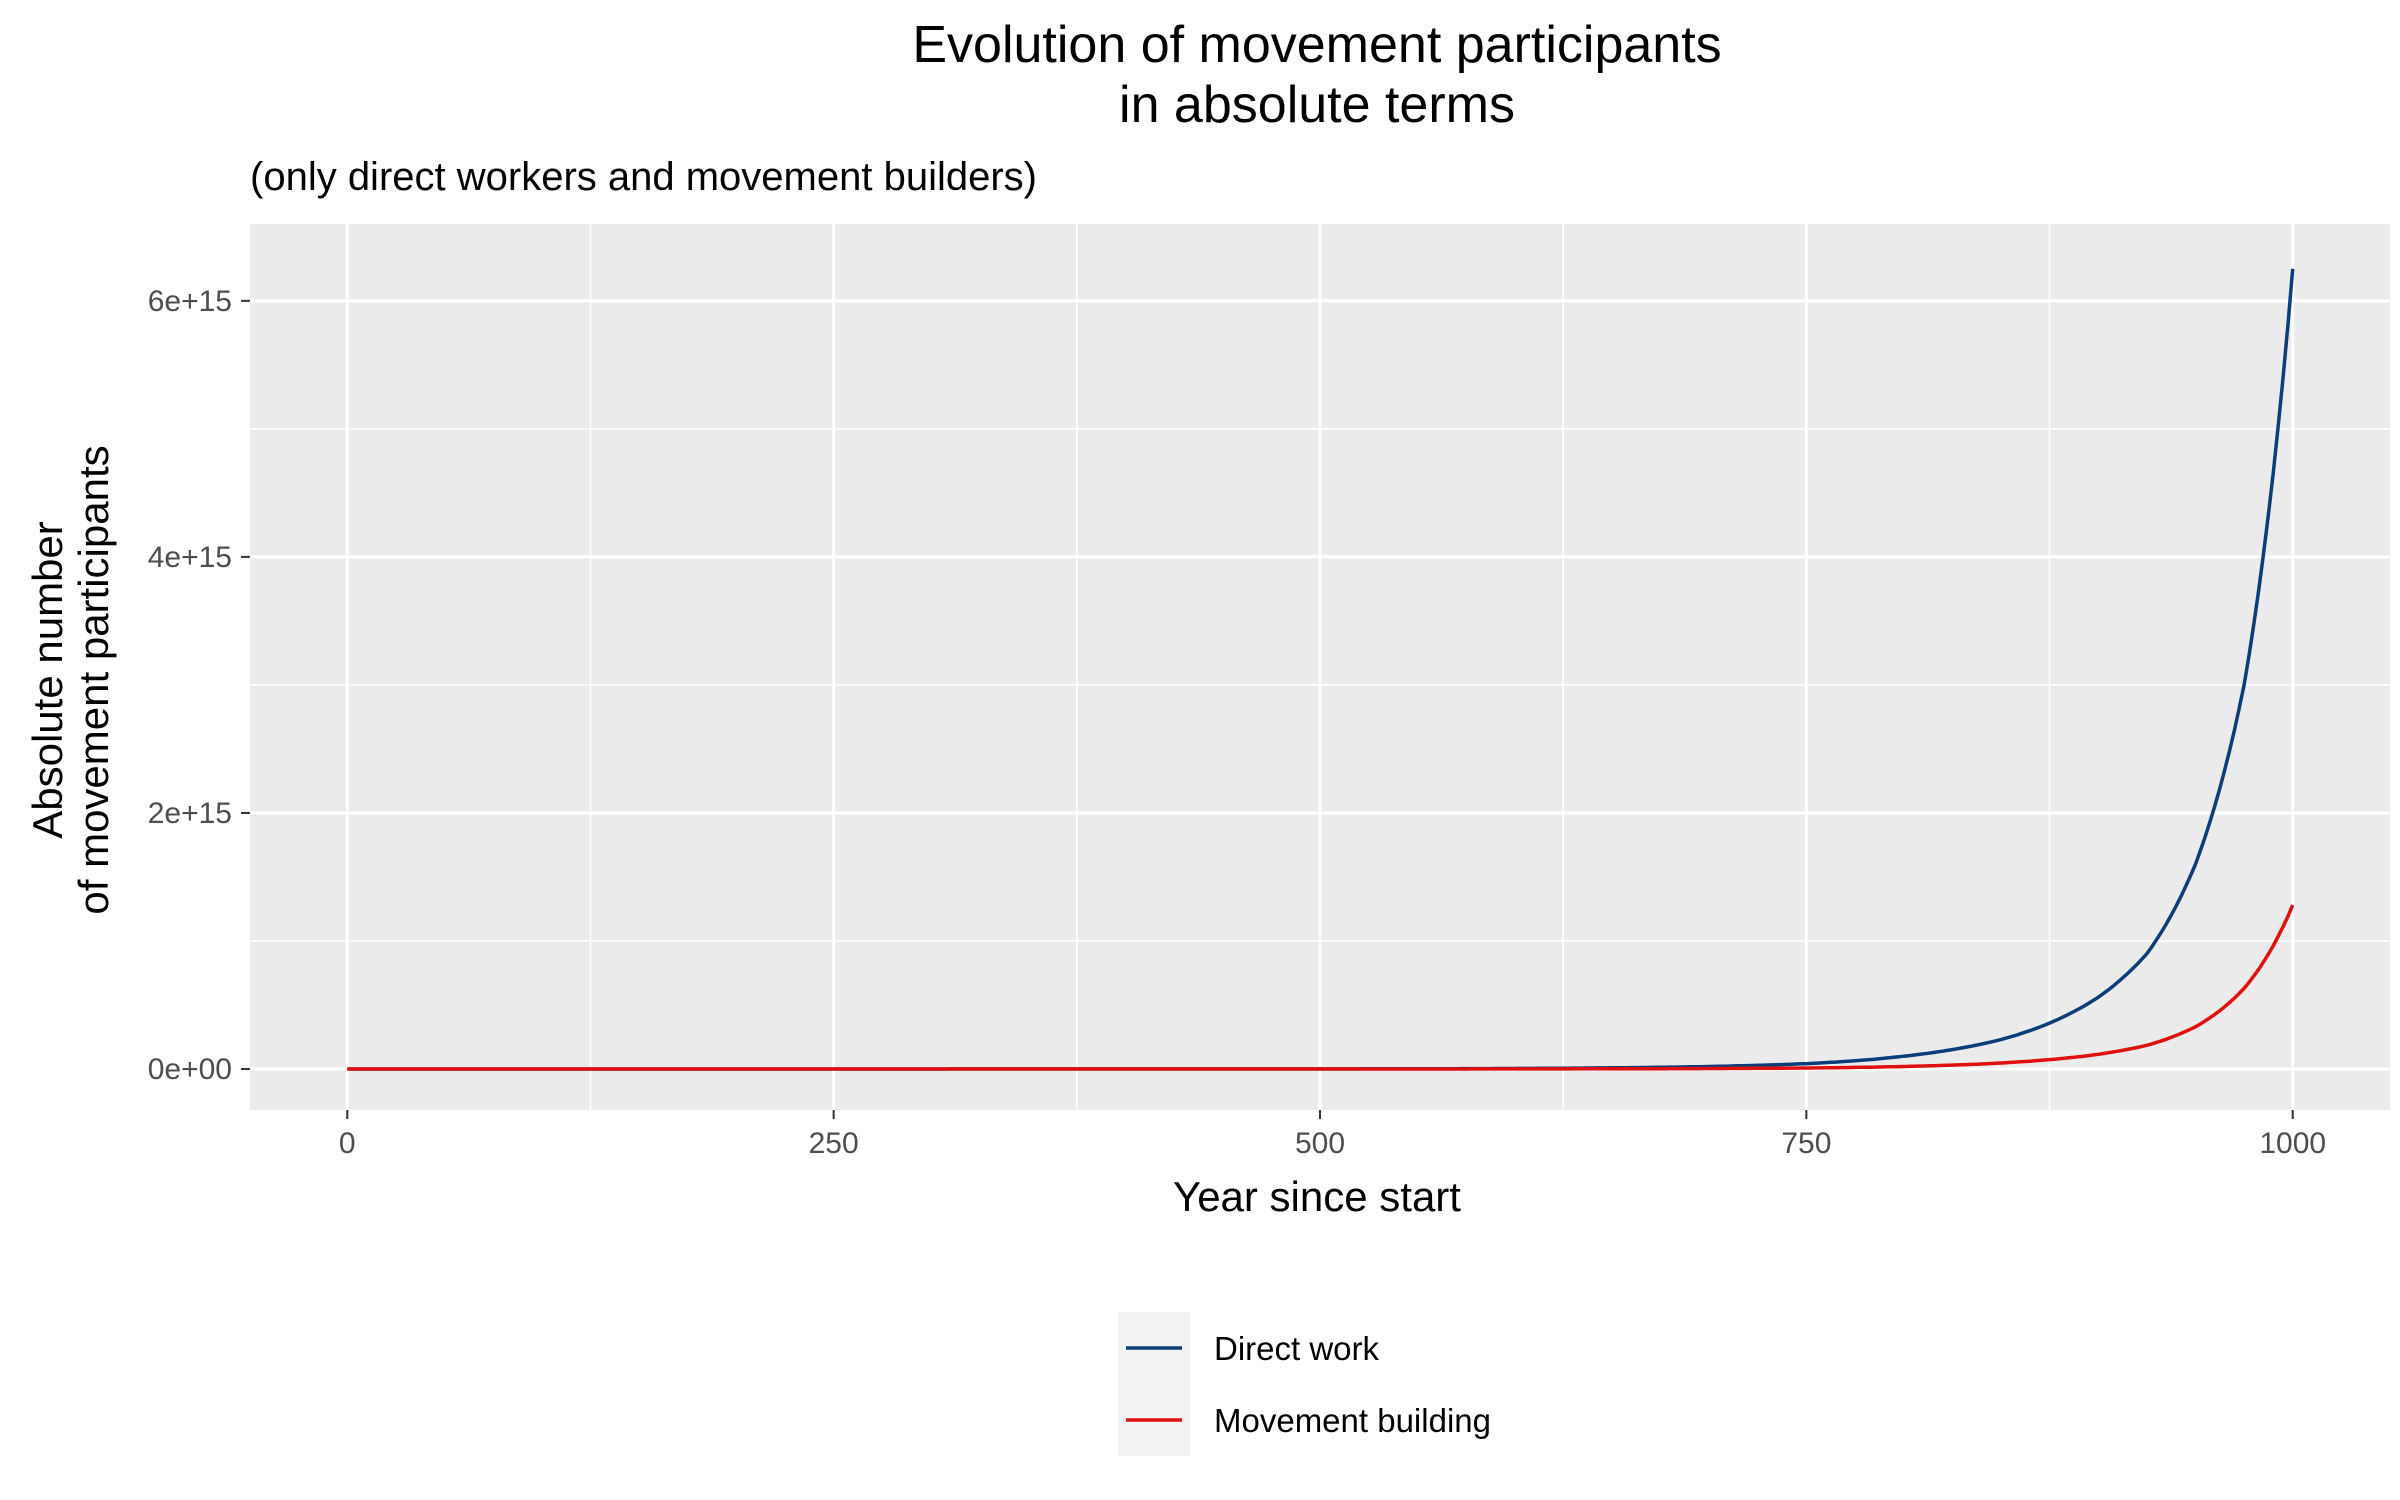  What do you see at coordinates (1317, 1196) in the screenshot?
I see `x-axis-title: Year since start` at bounding box center [1317, 1196].